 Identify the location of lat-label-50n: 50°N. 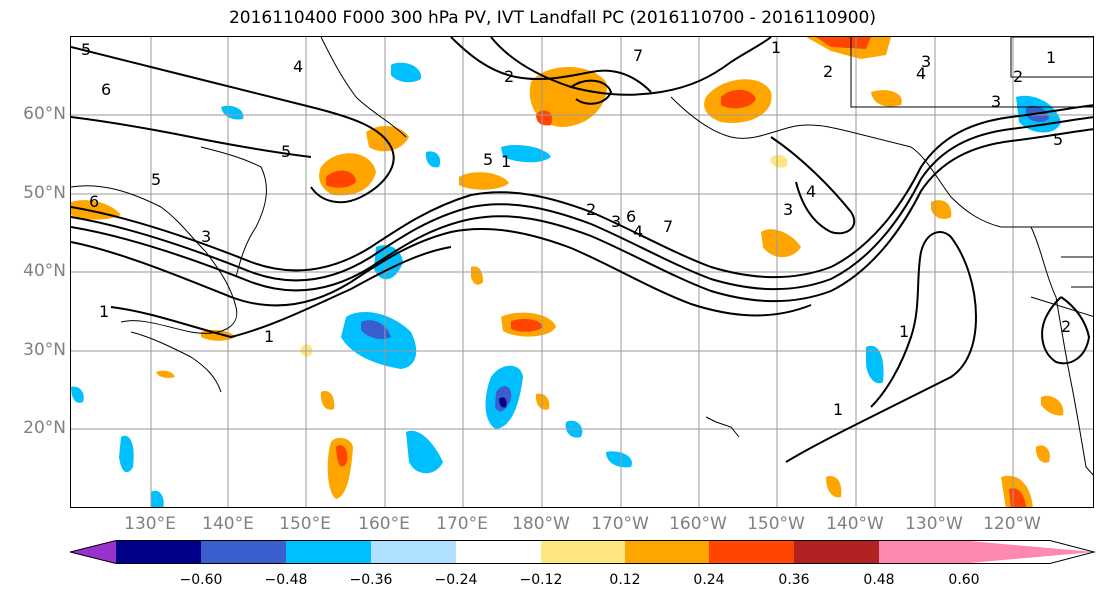
(44, 193).